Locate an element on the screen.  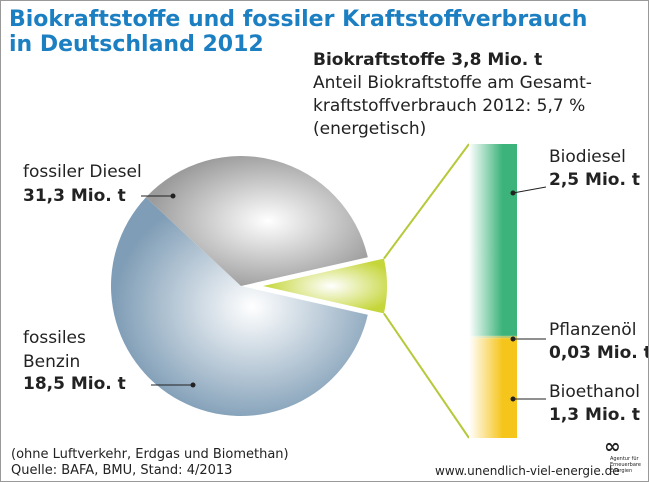
label: Biodiesel is located at coordinates (587, 157).